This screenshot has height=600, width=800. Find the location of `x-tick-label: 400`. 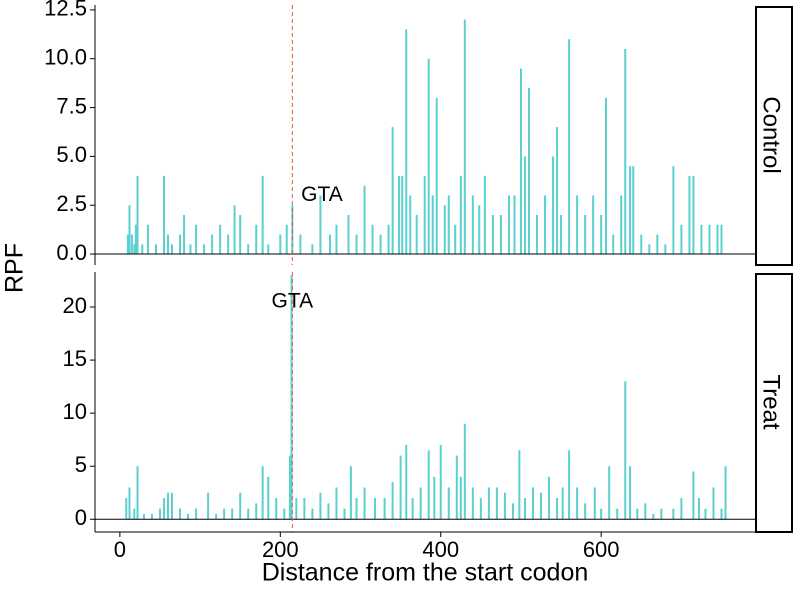

x-tick-label: 400 is located at coordinates (440, 549).